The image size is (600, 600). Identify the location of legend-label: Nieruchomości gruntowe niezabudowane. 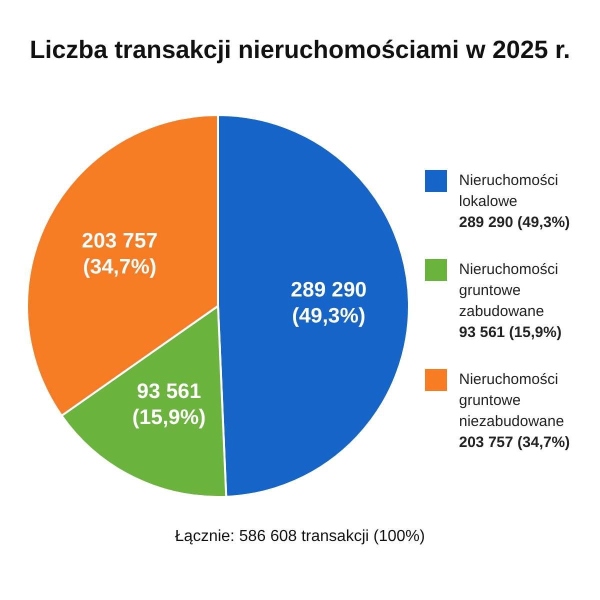
(511, 400).